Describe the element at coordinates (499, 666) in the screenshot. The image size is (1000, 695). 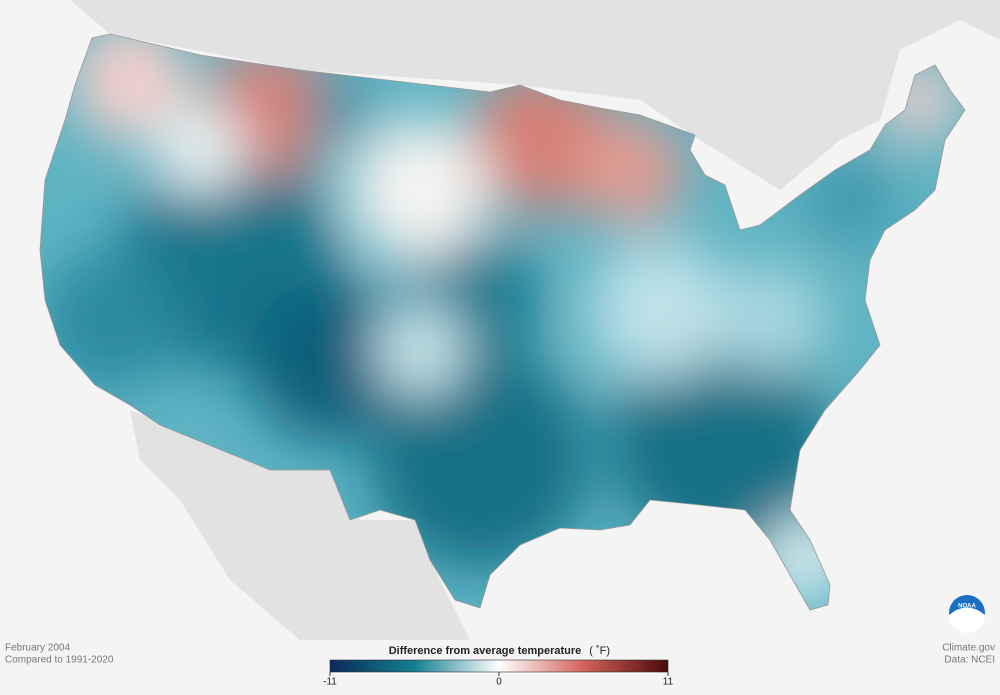
I see `color-scale` at that location.